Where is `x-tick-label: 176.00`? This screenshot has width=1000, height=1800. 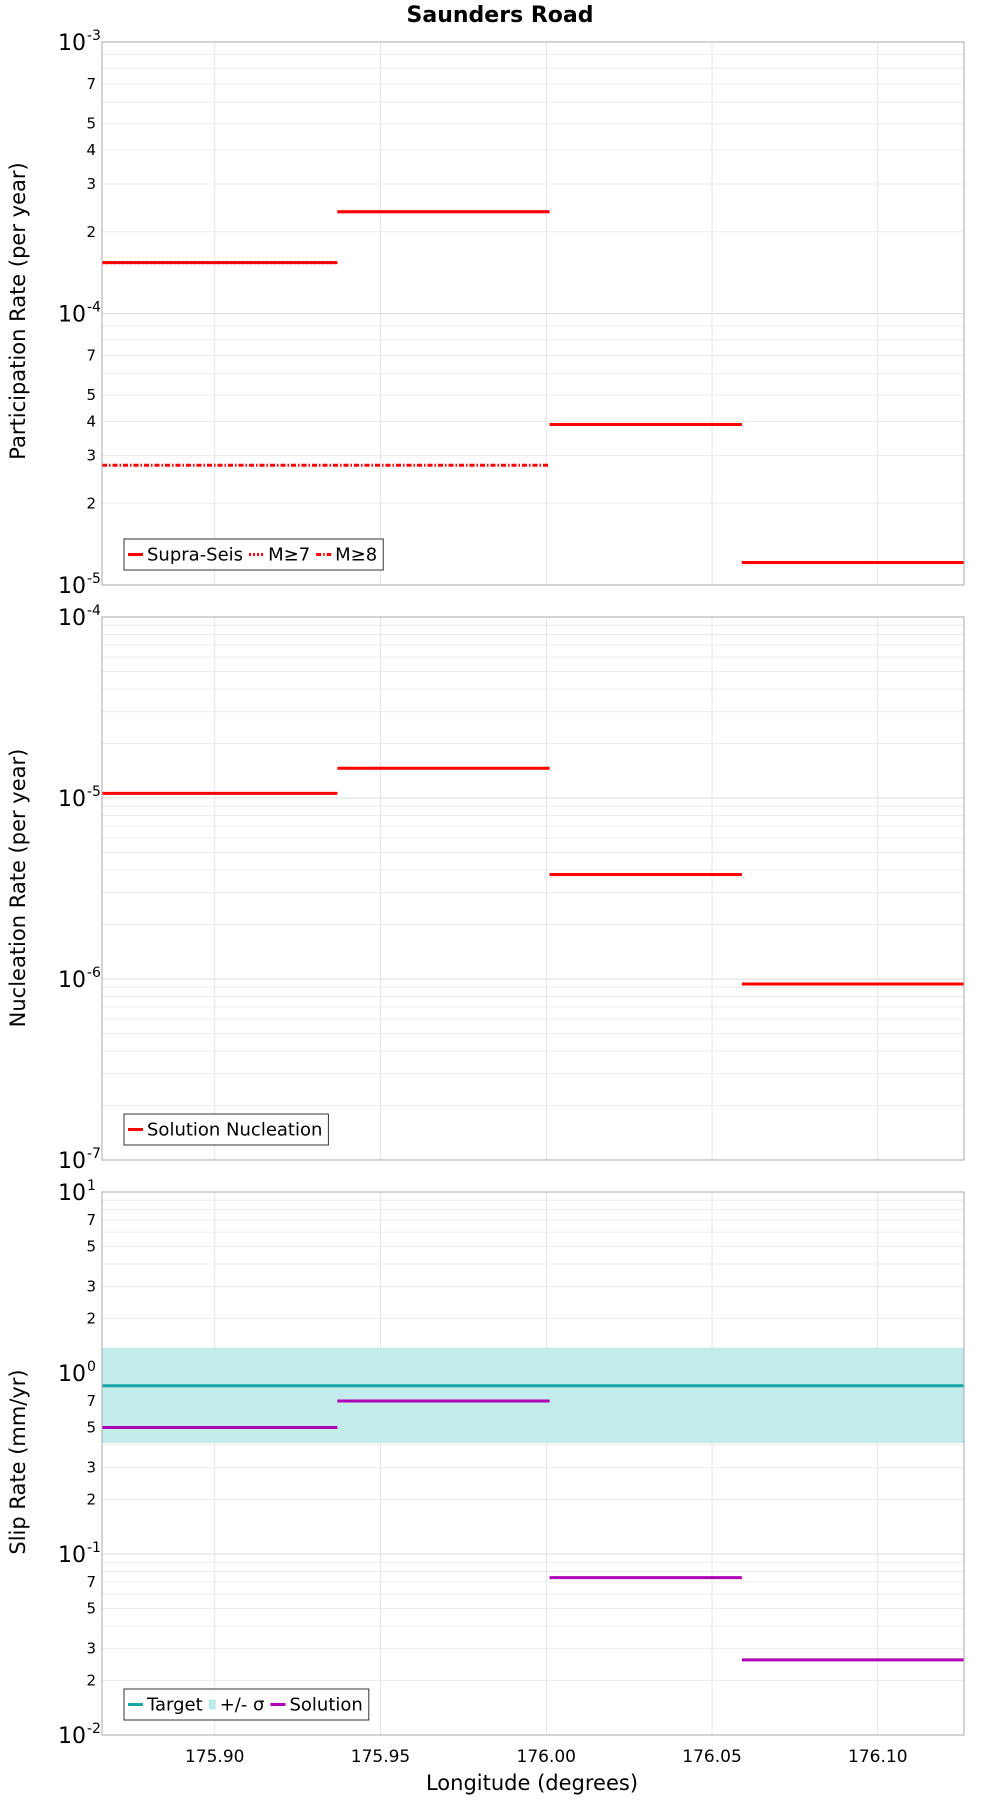
x-tick-label: 176.00 is located at coordinates (546, 1757).